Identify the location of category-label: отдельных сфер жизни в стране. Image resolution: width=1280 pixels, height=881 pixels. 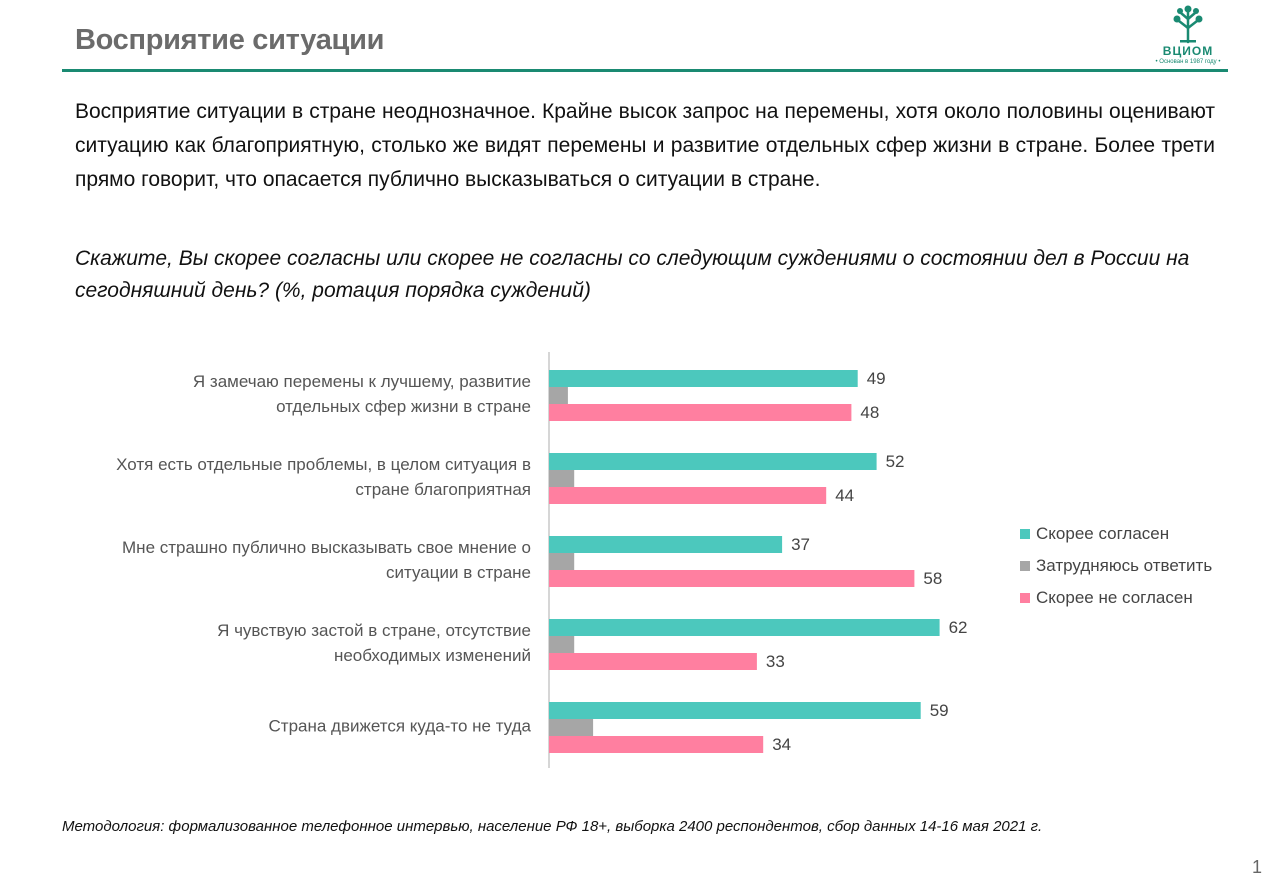
(403, 406).